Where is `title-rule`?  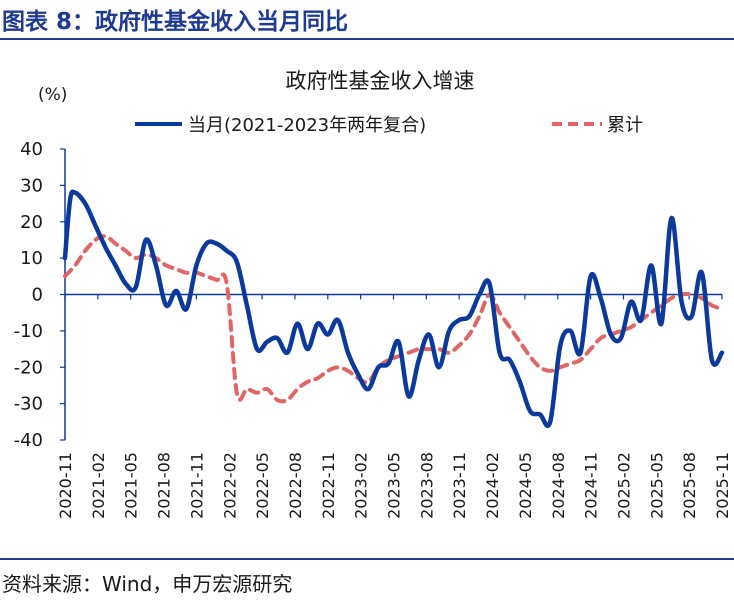
title-rule is located at coordinates (367, 39).